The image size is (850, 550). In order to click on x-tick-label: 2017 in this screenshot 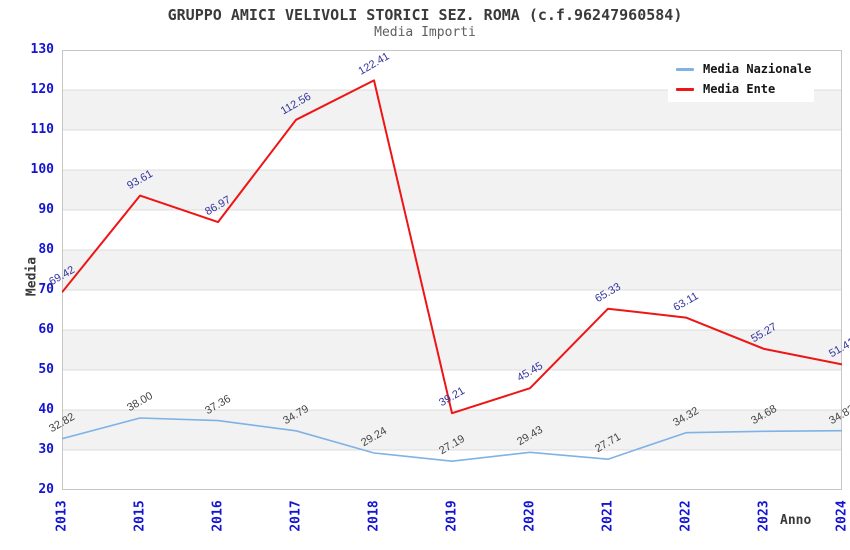, I will do `click(296, 516)`.